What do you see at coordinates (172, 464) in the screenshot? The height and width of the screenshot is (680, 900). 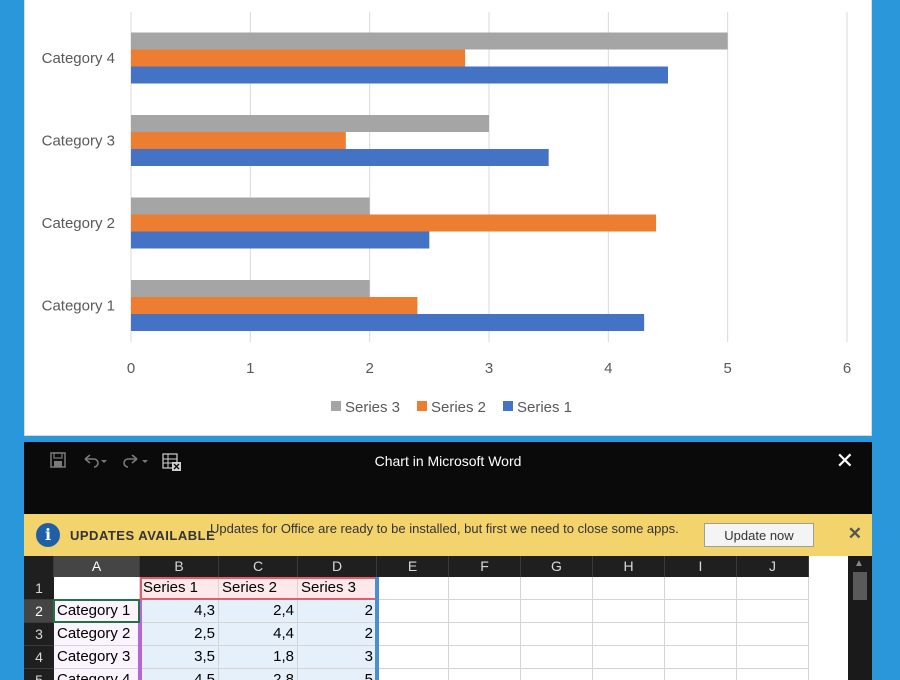 I see `edit-data-icon` at bounding box center [172, 464].